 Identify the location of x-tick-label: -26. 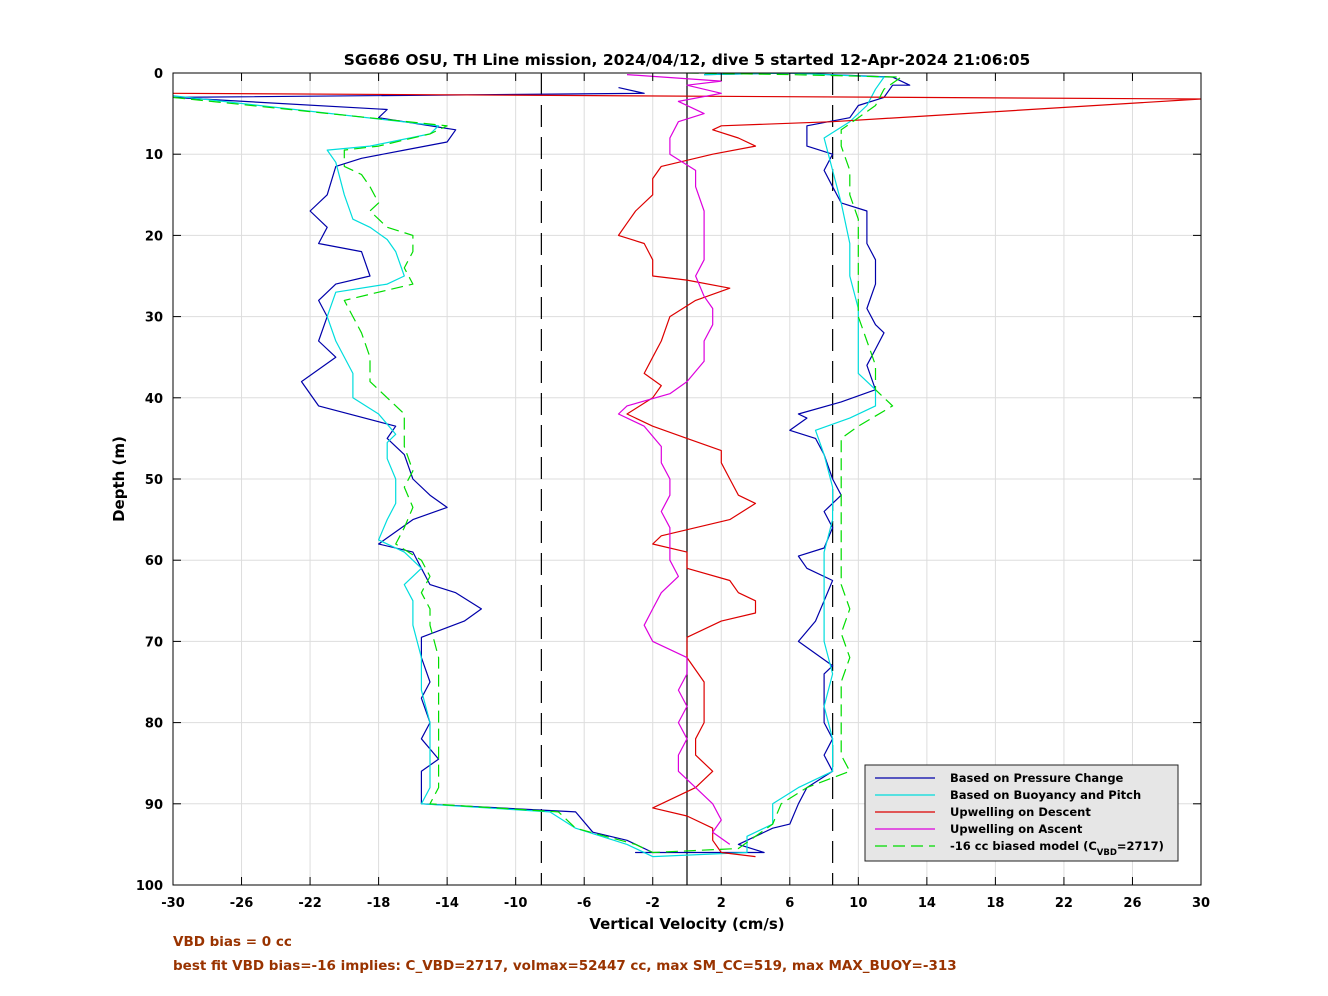
(242, 903).